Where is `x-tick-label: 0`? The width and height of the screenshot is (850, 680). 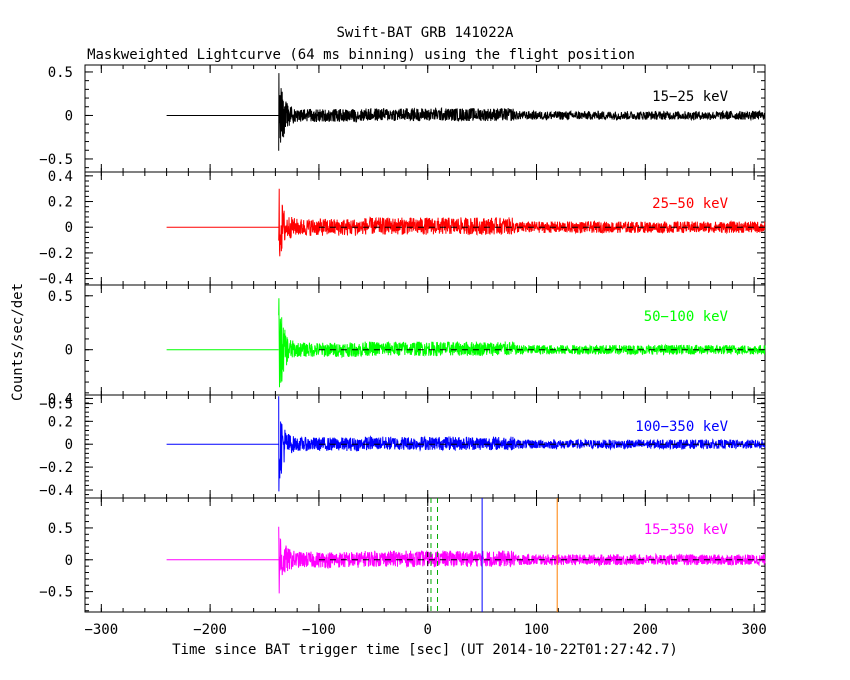 x-tick-label: 0 is located at coordinates (428, 630).